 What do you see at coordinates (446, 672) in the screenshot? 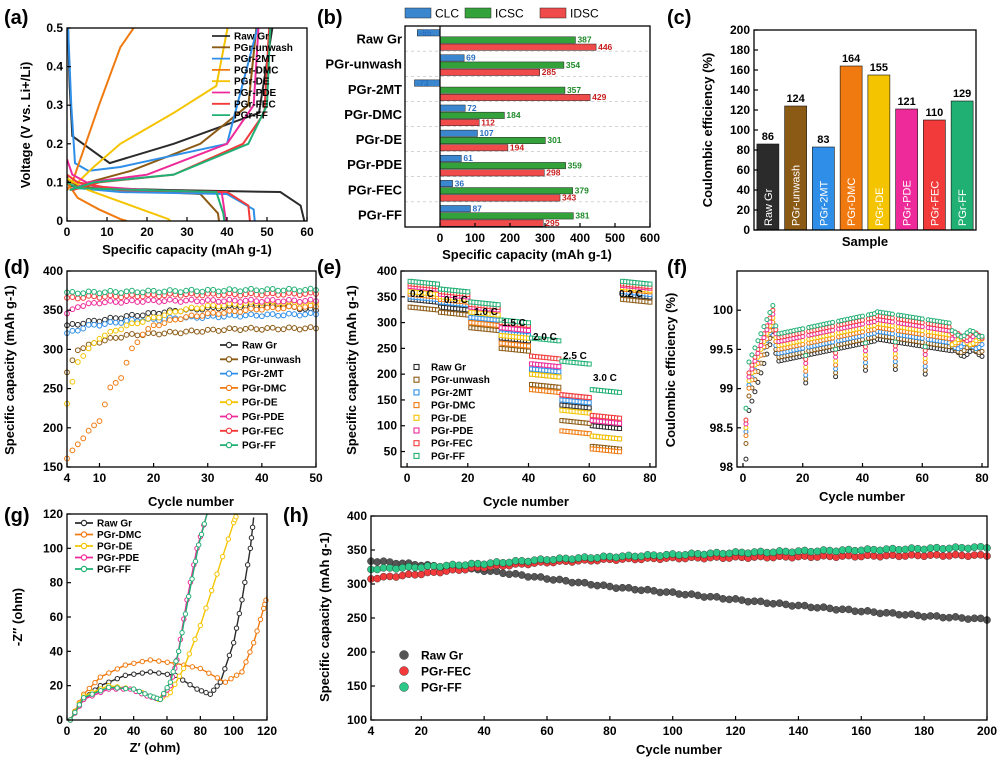
I see `panel-h-legend-label-pgr-fec: PGr-FEC` at bounding box center [446, 672].